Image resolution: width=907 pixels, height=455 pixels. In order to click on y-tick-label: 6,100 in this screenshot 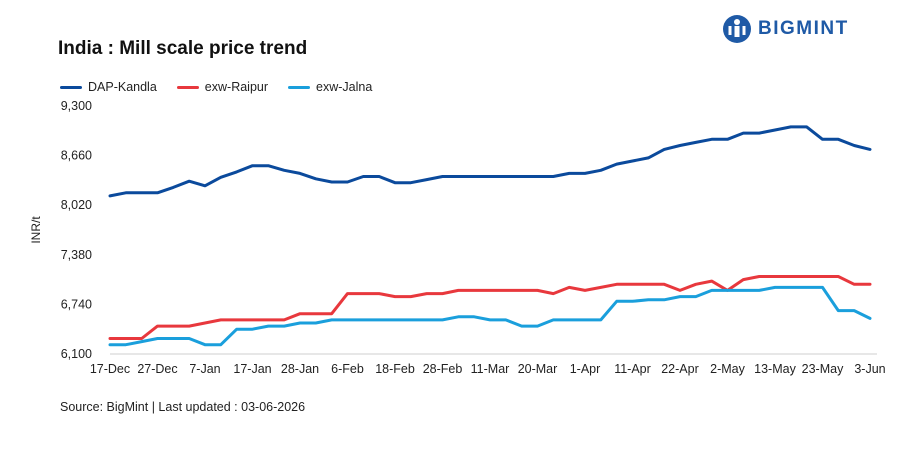, I will do `click(76, 354)`.